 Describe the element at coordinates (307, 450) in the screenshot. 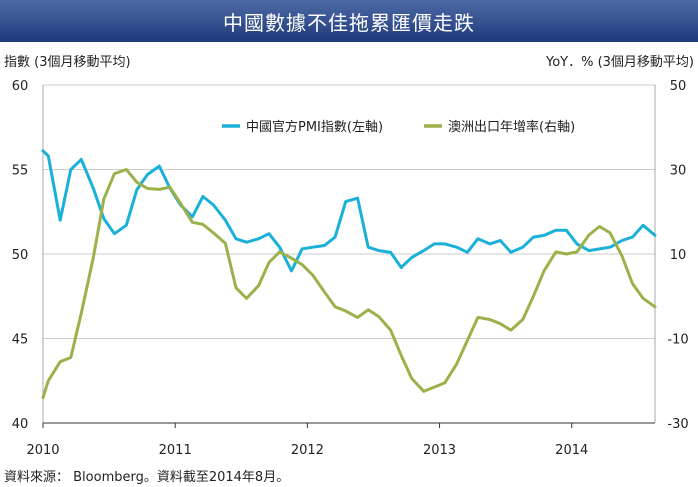

I see `x-tick-label: 2012` at that location.